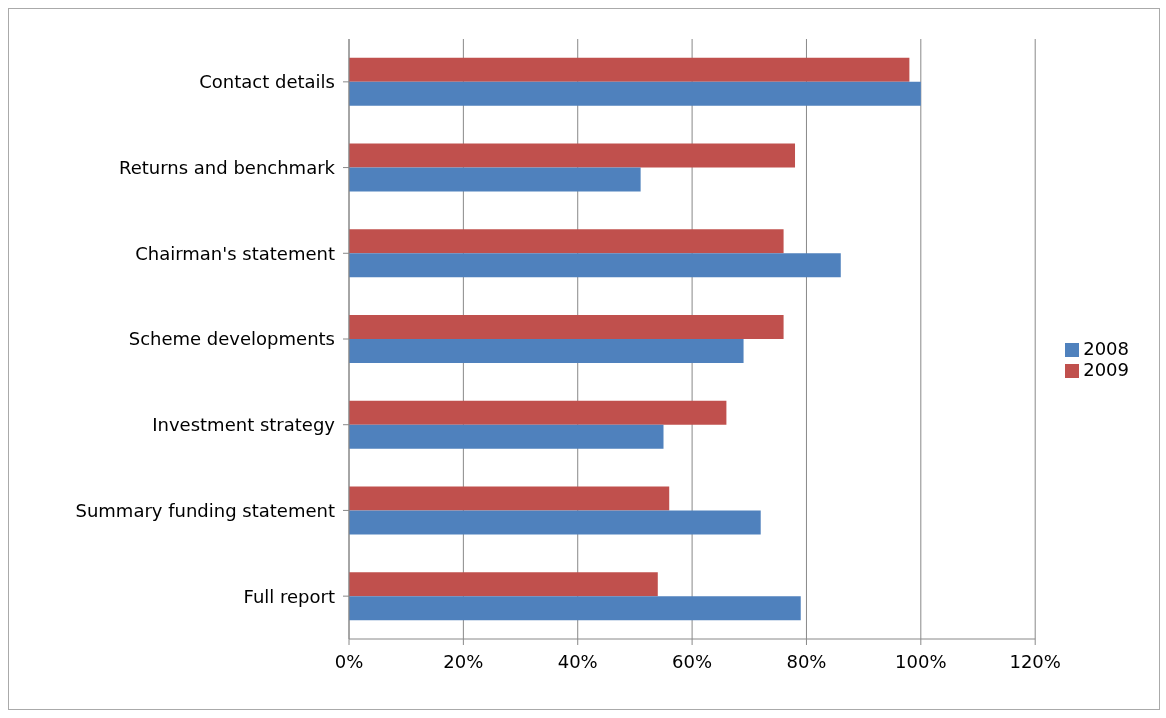 This screenshot has width=1166, height=718. What do you see at coordinates (205, 510) in the screenshot?
I see `y-tick-label: Summary funding statement` at bounding box center [205, 510].